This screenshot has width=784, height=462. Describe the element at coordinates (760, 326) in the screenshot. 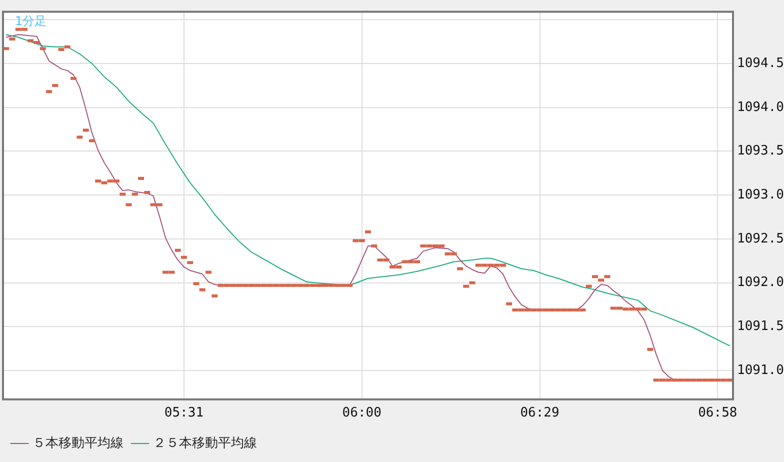

I see `y-tick-label: 1091.5` at that location.